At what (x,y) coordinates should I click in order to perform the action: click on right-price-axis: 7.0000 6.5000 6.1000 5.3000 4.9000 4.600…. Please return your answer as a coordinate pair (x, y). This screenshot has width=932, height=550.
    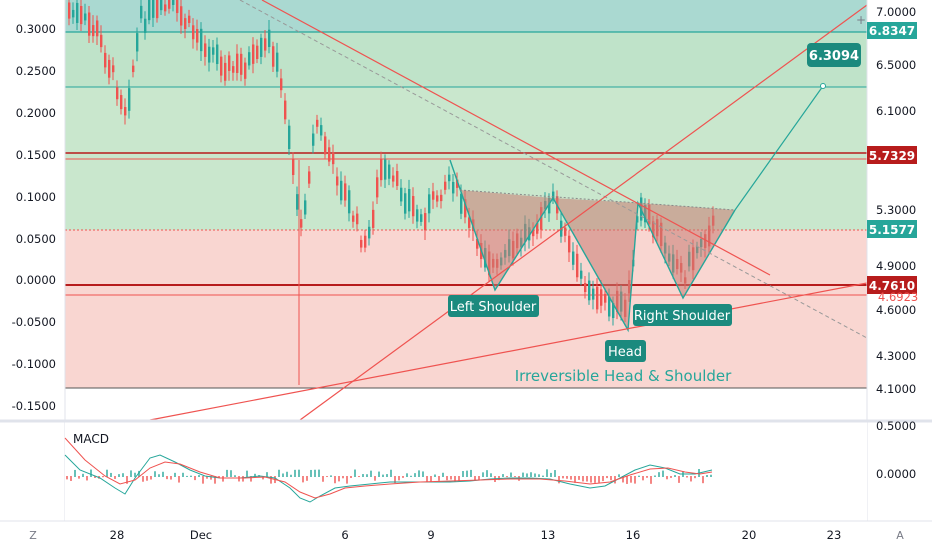
    Looking at the image, I should click on (899, 275).